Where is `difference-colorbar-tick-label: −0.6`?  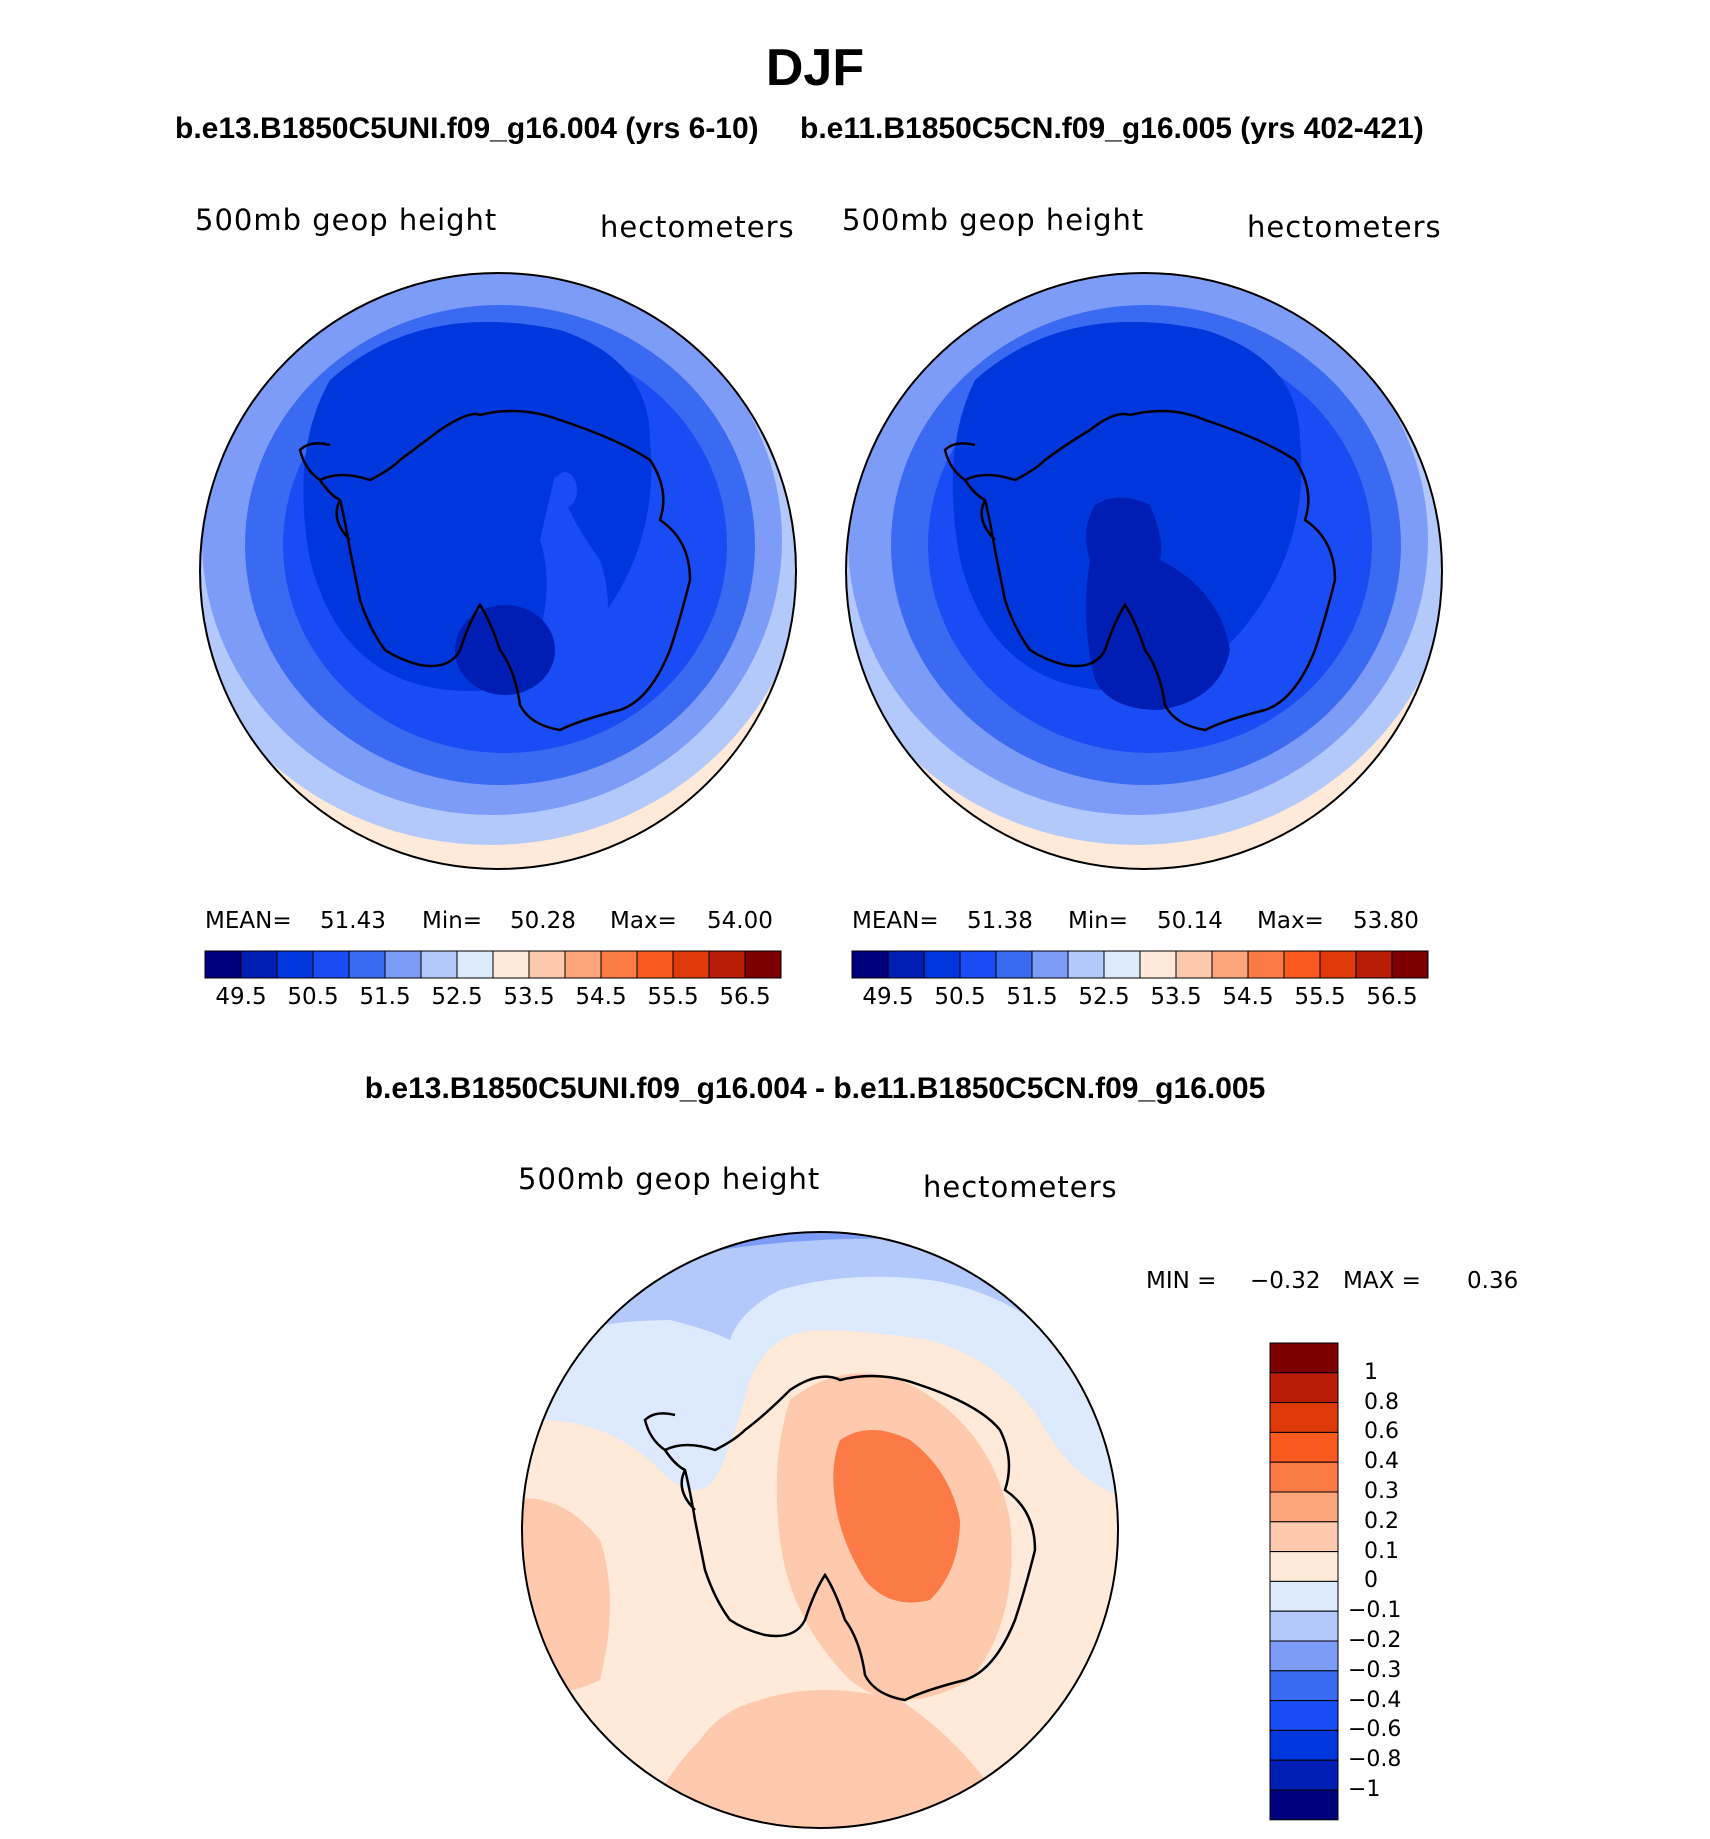
difference-colorbar-tick-label: −0.6 is located at coordinates (1375, 1730).